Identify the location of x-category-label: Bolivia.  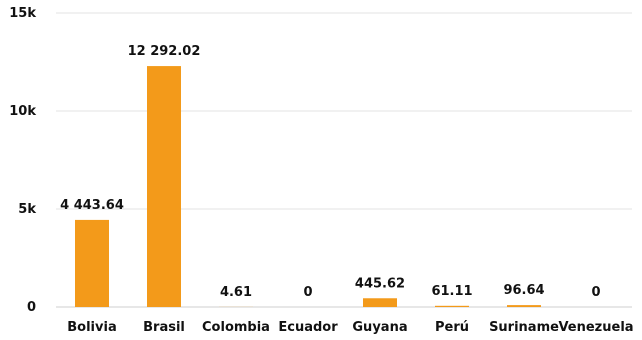
(91, 327).